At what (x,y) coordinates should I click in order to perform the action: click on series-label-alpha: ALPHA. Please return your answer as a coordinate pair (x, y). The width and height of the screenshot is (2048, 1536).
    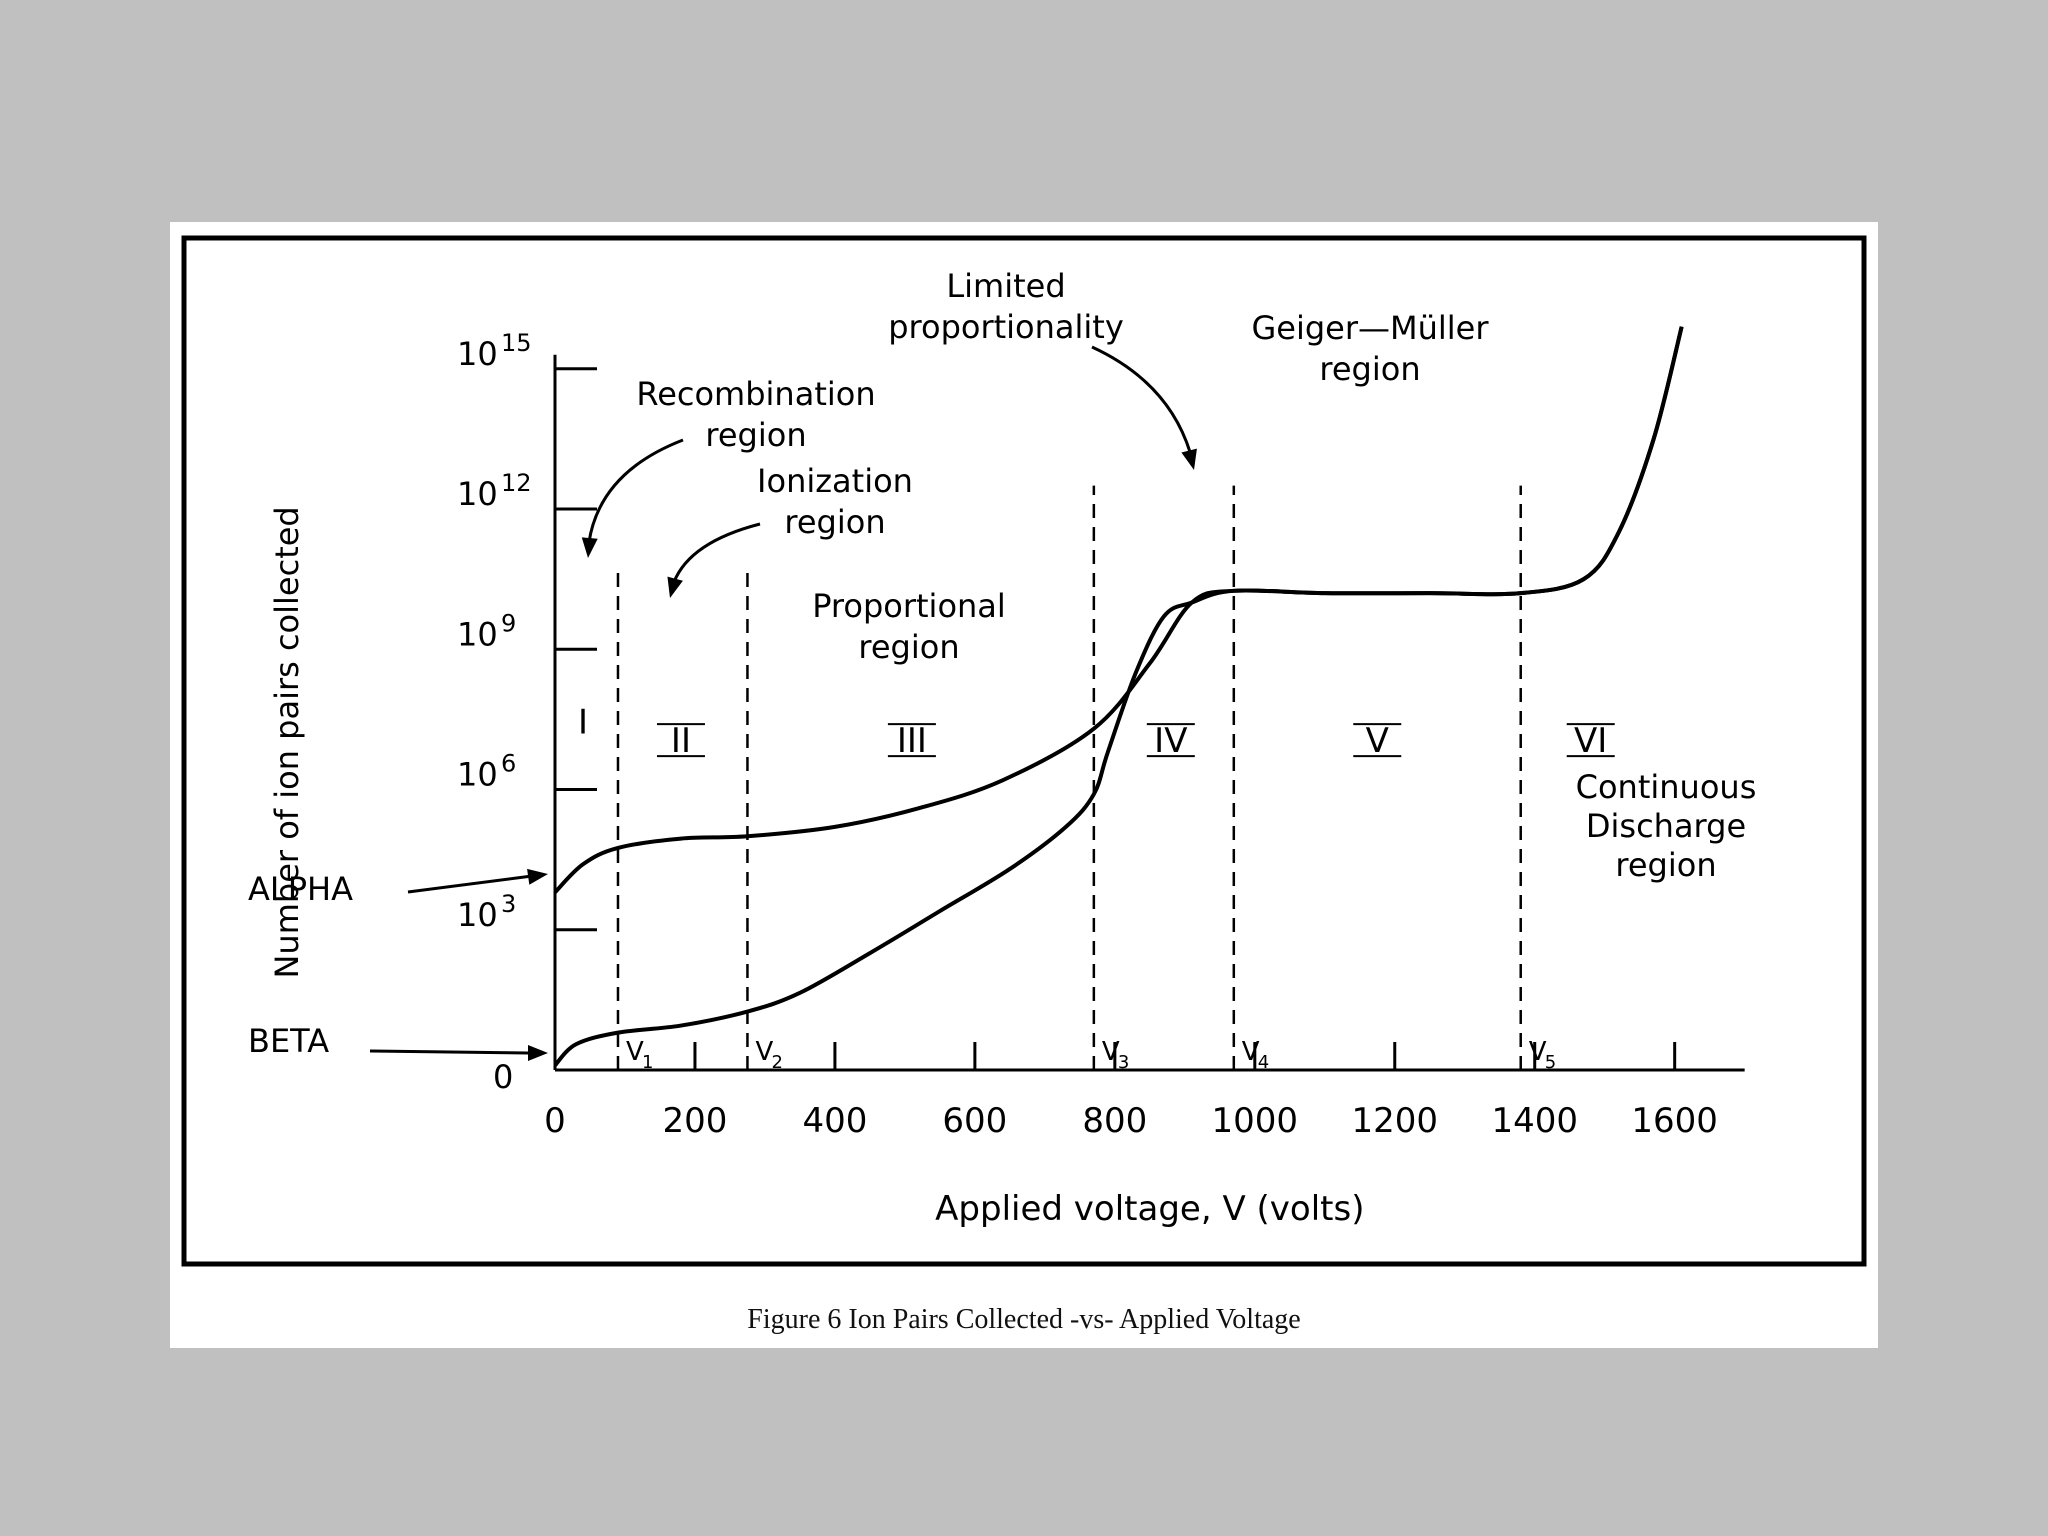
    Looking at the image, I should click on (300, 889).